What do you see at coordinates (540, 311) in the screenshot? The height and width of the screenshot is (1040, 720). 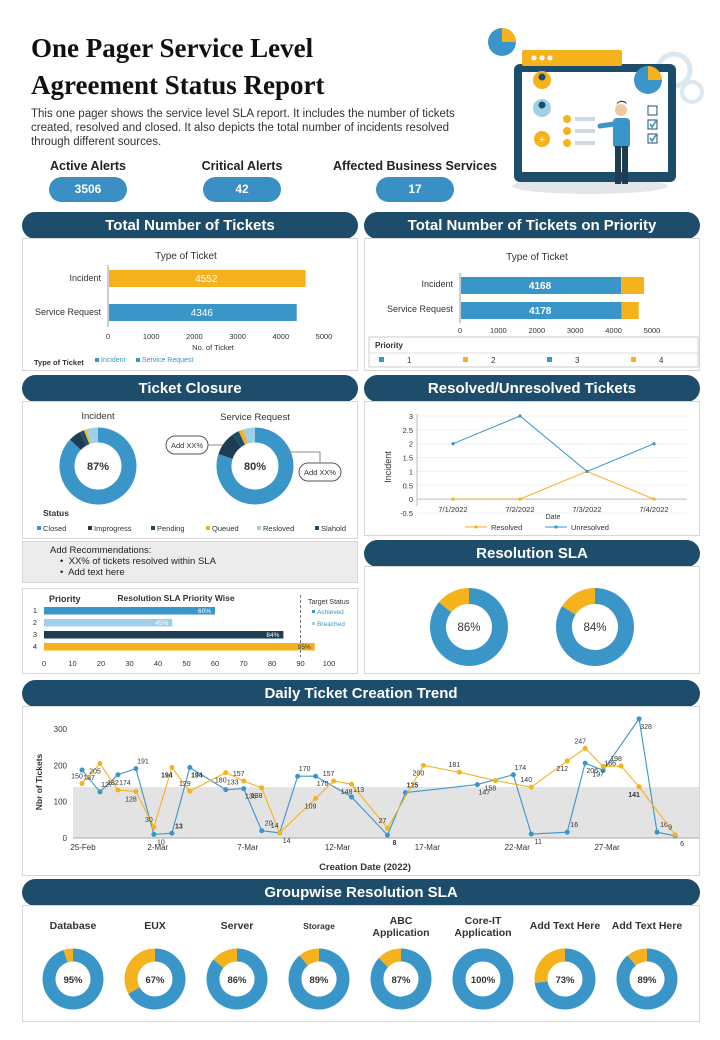 I see `bar-value-label: 4178` at bounding box center [540, 311].